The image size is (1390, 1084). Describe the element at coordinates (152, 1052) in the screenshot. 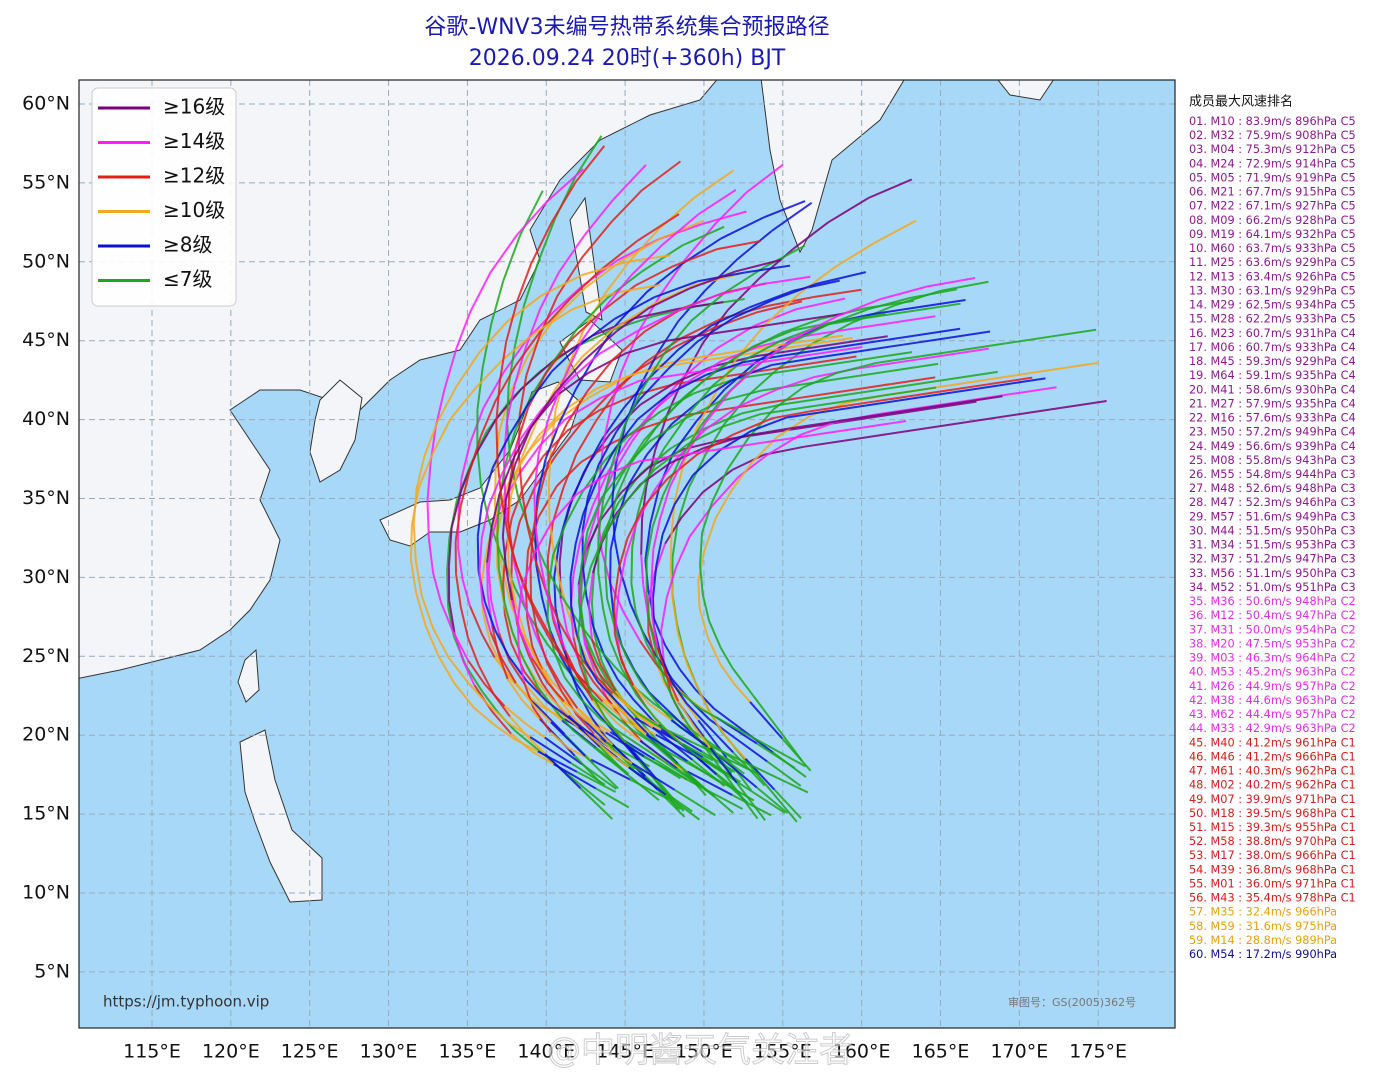

I see `x-tick-label: 115°E` at that location.